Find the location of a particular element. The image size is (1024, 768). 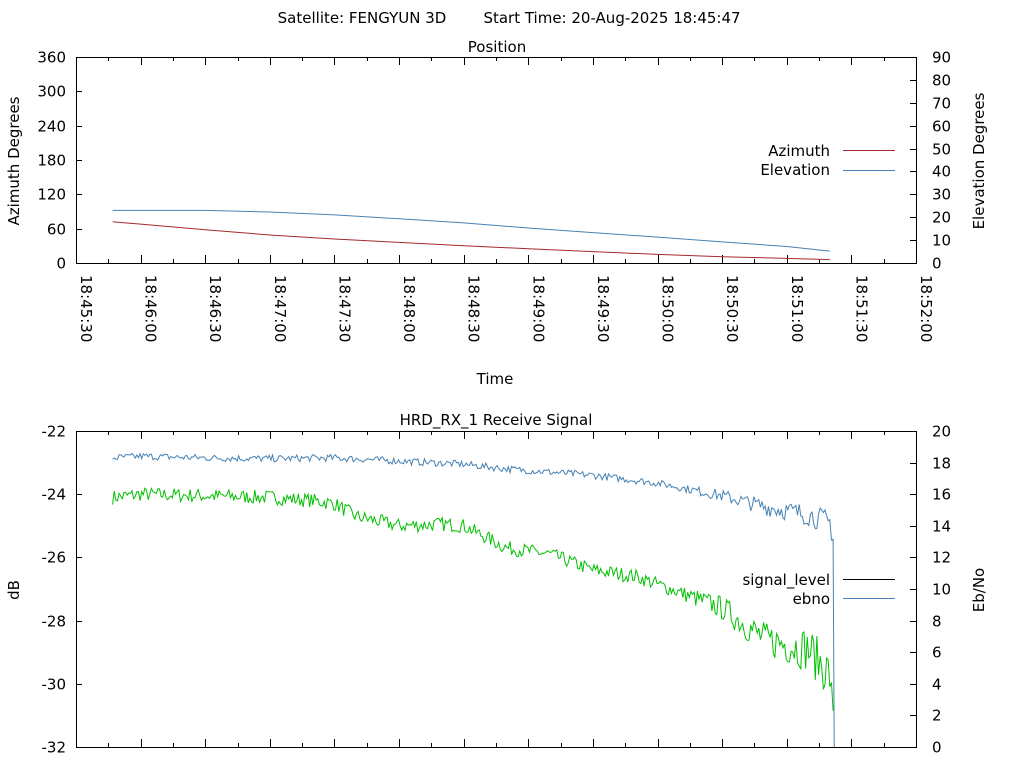

legend-azimuth-label: Azimuth is located at coordinates (799, 151).